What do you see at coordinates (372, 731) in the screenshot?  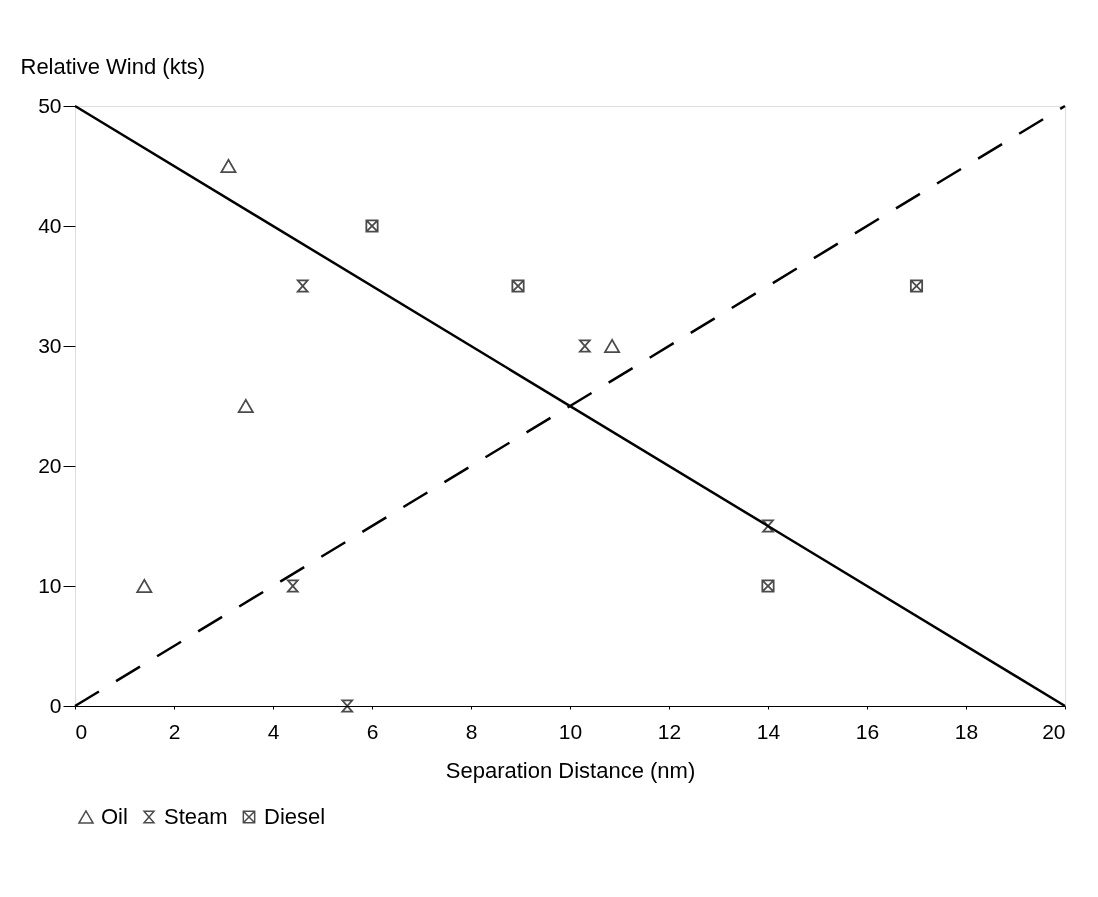 I see `x-tick-label: 6` at bounding box center [372, 731].